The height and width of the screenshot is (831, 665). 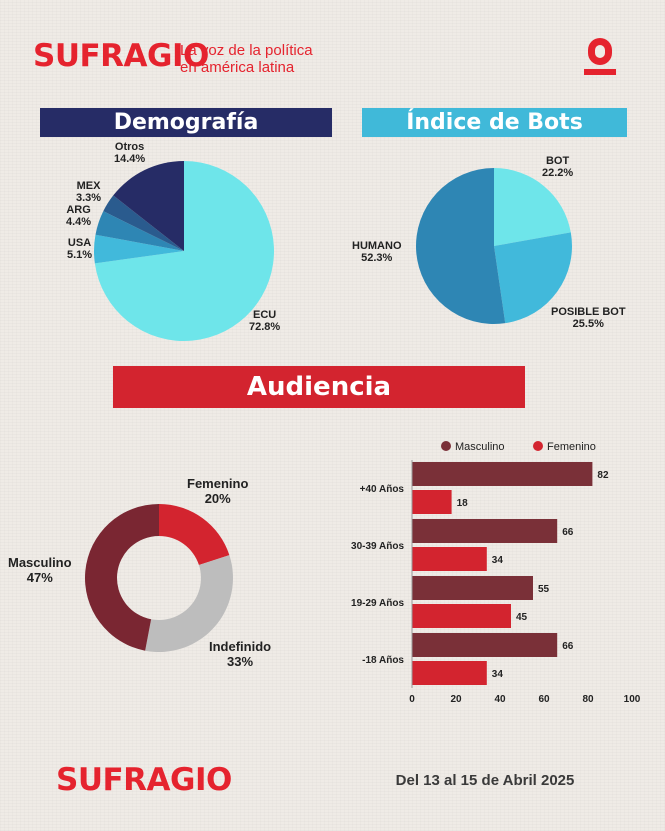 What do you see at coordinates (532, 207) in the screenshot?
I see `bots-slice-bot` at bounding box center [532, 207].